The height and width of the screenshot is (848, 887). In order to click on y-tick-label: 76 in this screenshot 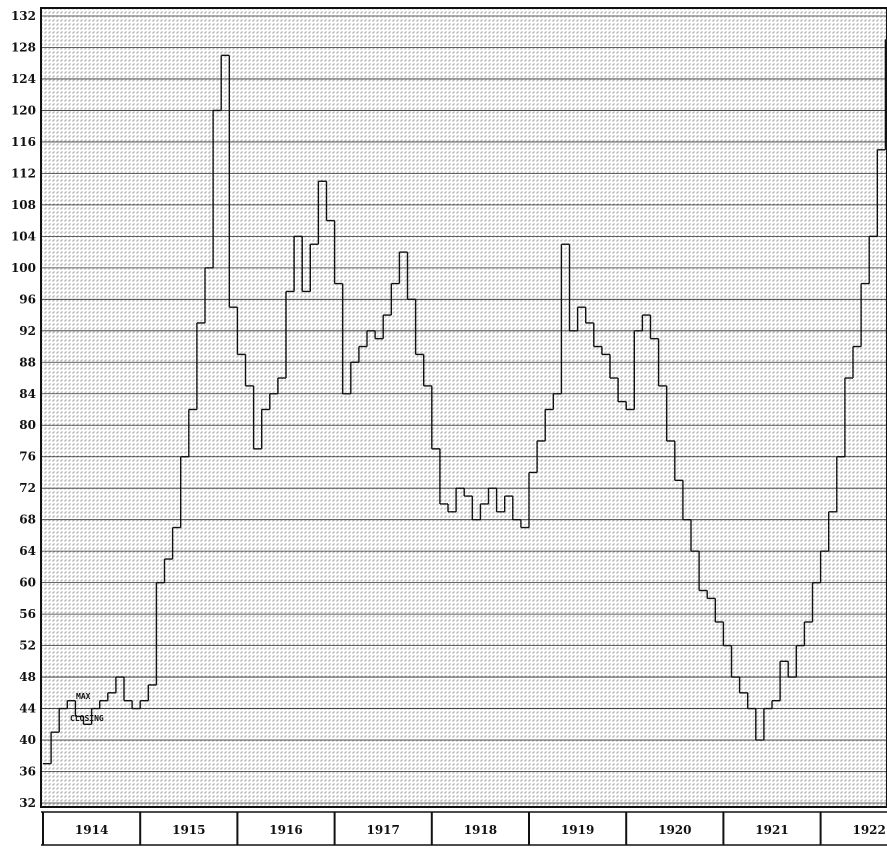, I will do `click(27, 457)`.